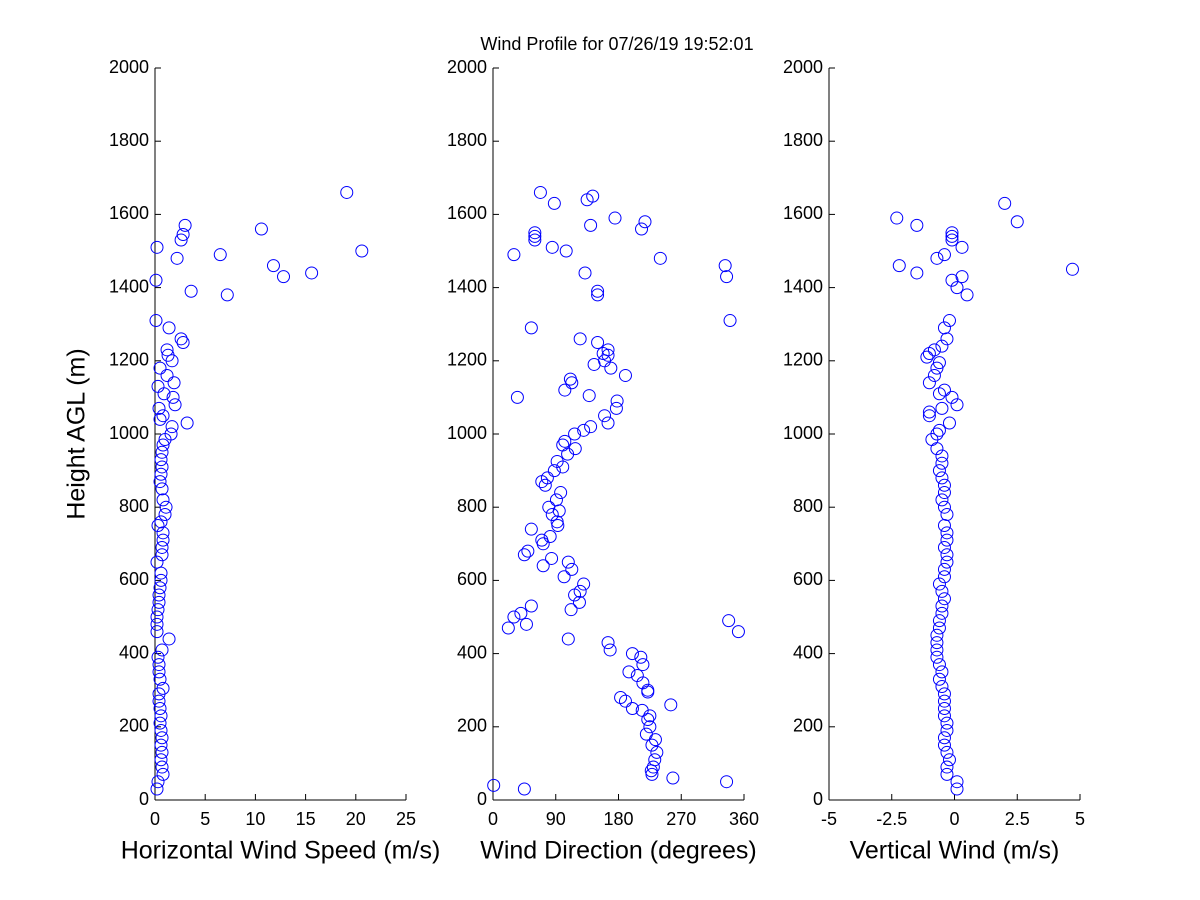 The image size is (1200, 900). What do you see at coordinates (472, 726) in the screenshot?
I see `y-tick-label: 200` at bounding box center [472, 726].